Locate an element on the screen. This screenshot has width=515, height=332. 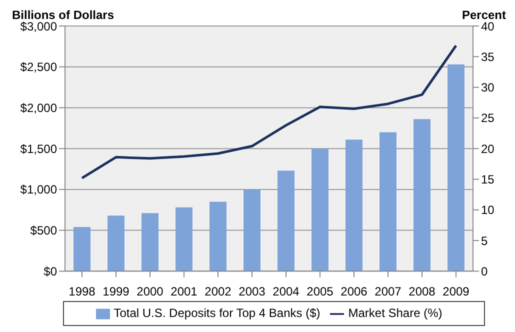
y2-tick-label: 35 is located at coordinates (488, 57).